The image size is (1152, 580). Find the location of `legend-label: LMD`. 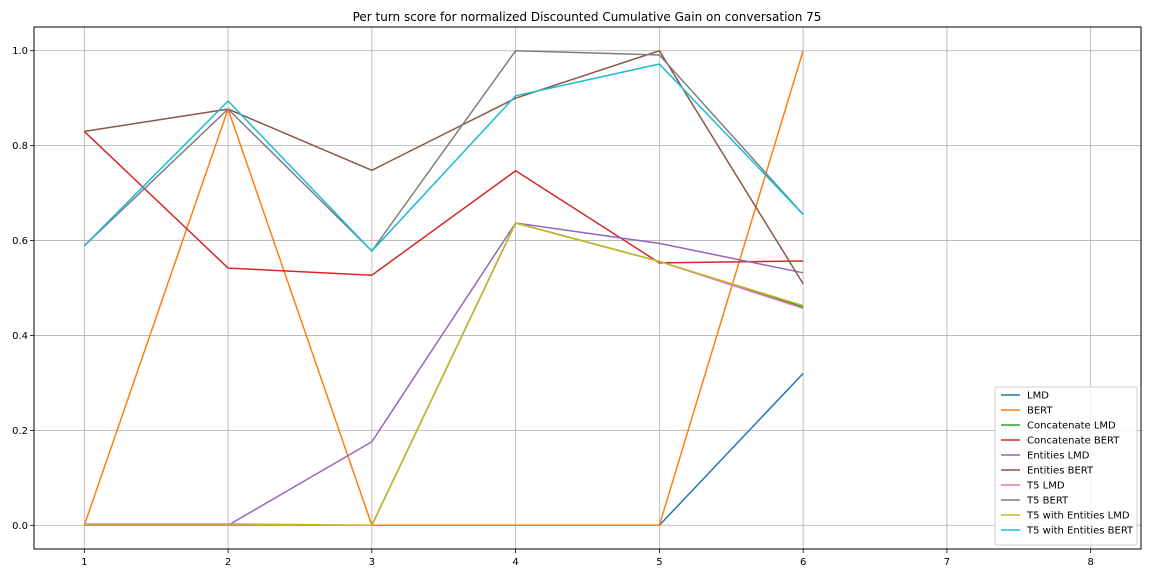

legend-label: LMD is located at coordinates (1038, 396).